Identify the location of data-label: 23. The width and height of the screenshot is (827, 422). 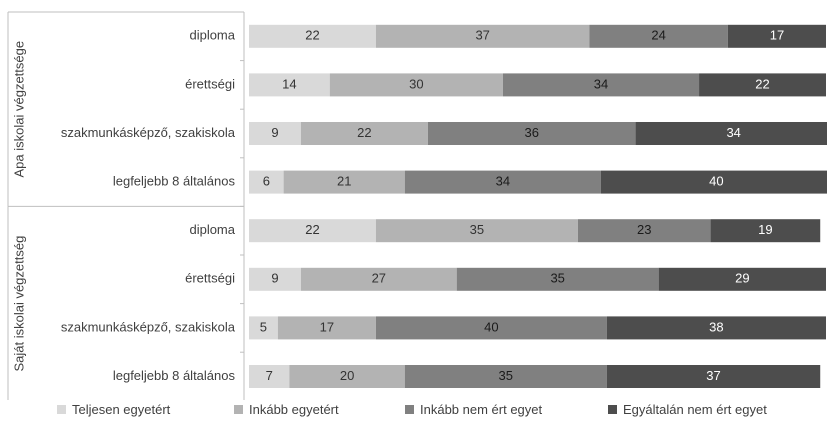
(644, 229).